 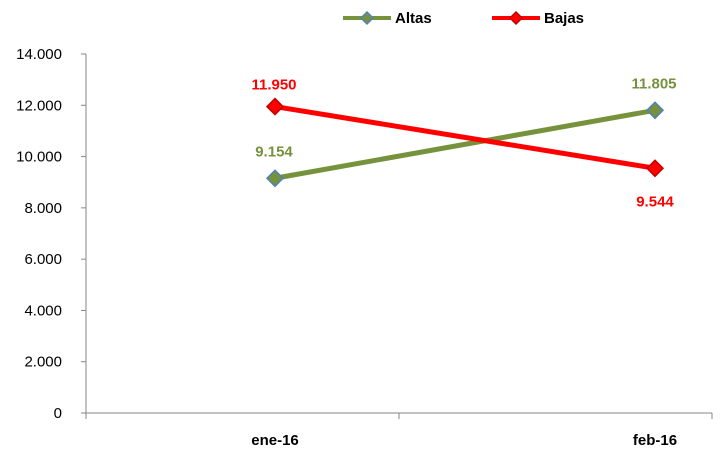 What do you see at coordinates (273, 85) in the screenshot?
I see `data-label: 11.950` at bounding box center [273, 85].